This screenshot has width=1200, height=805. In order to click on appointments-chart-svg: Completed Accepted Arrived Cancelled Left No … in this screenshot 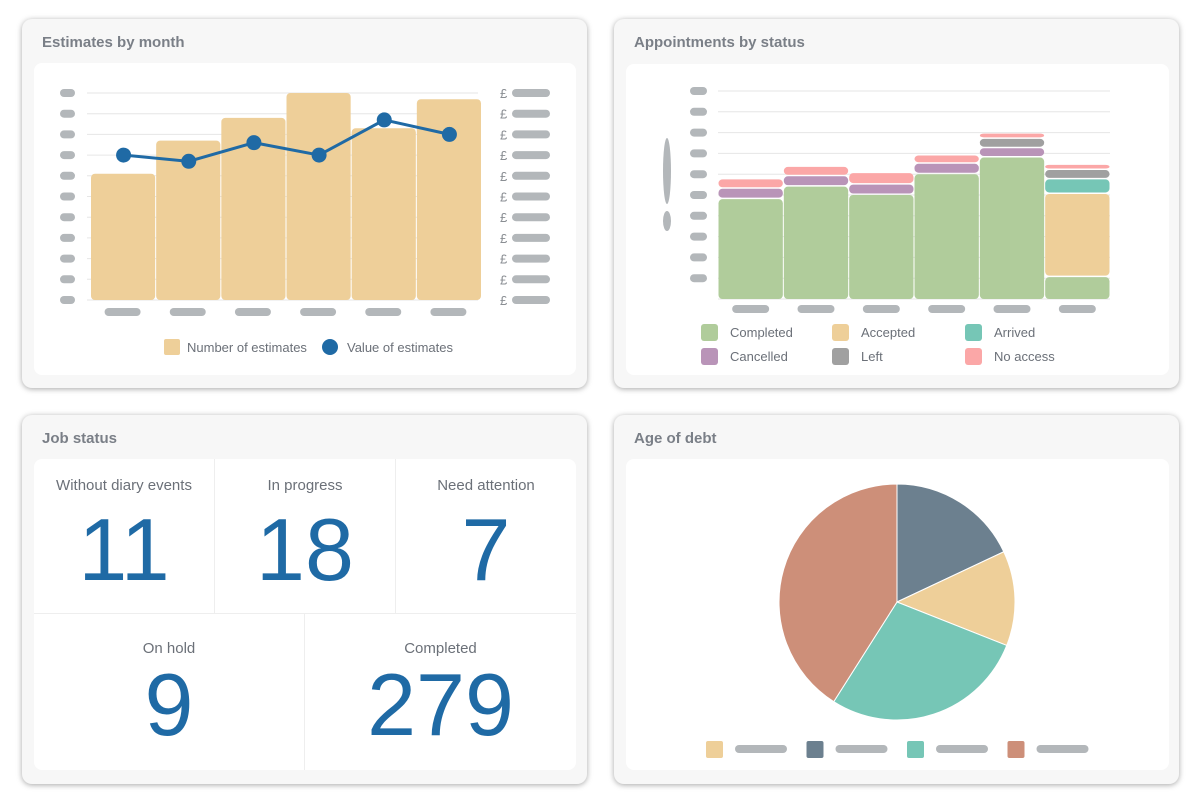, I will do `click(886, 226)`.